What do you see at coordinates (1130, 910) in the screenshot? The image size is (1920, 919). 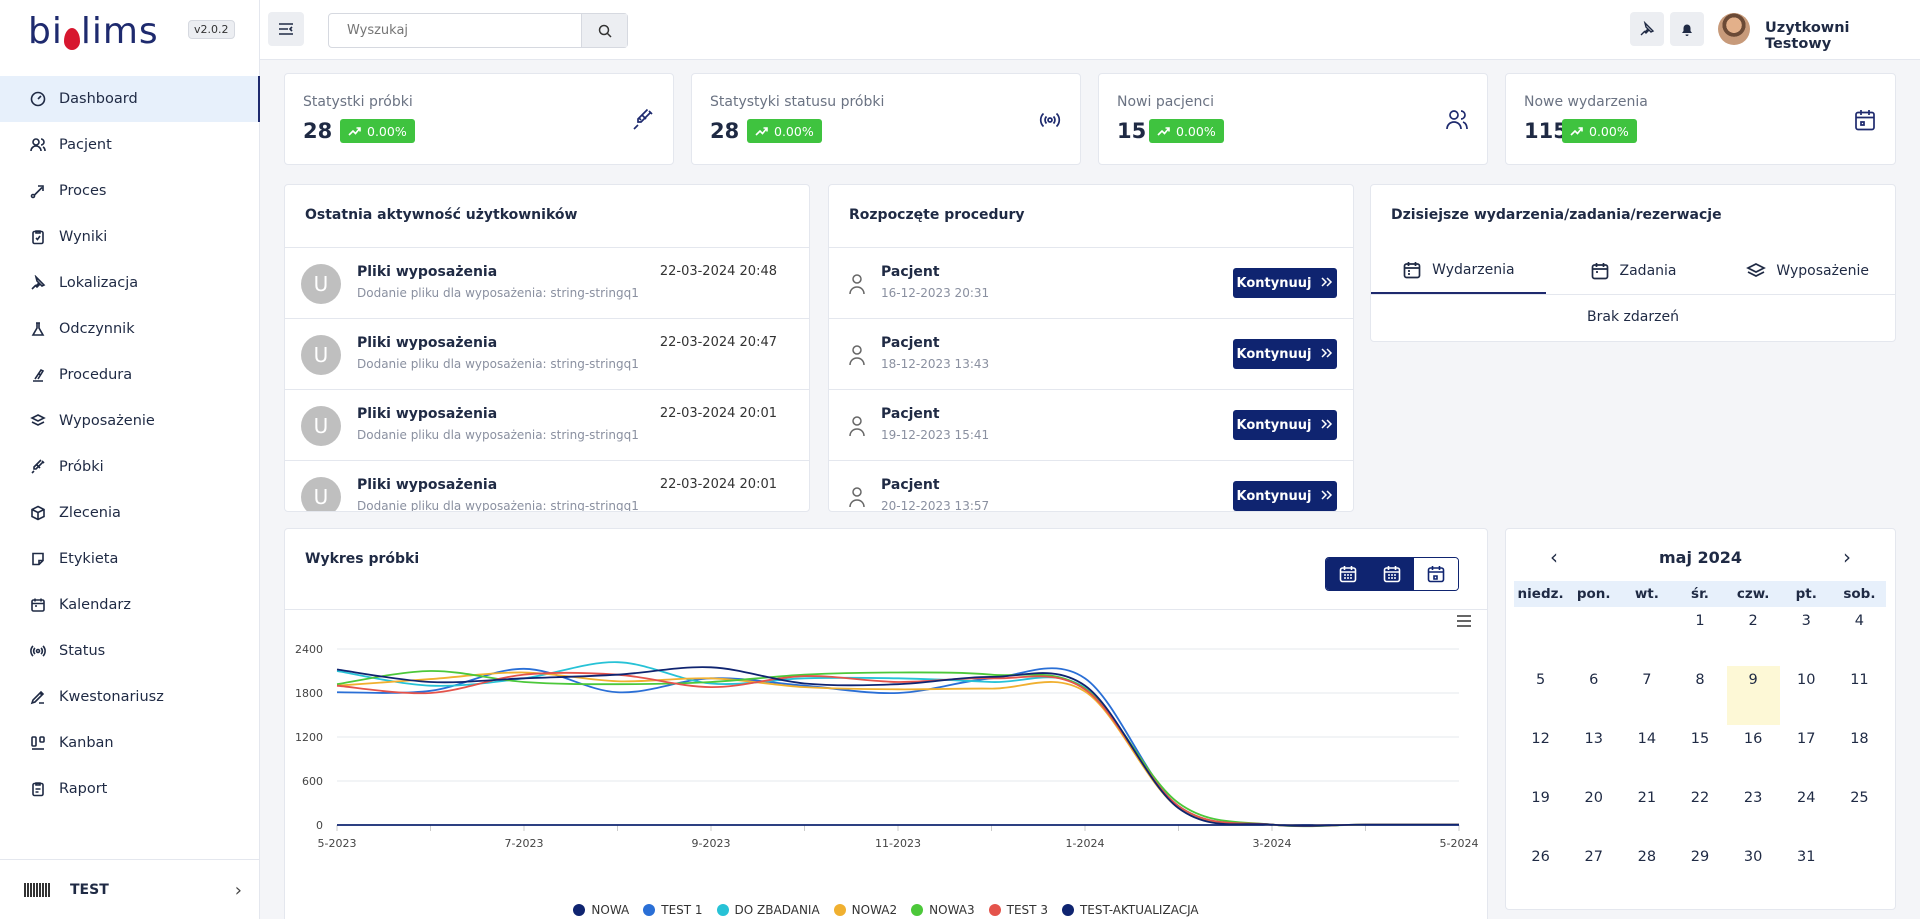 I see `legend-item: TEST-AKTUALIZACJA` at bounding box center [1130, 910].